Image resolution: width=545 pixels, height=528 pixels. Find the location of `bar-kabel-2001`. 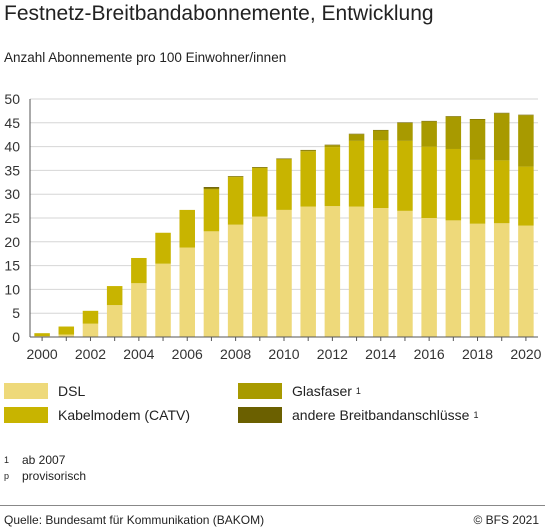

bar-kabel-2001 is located at coordinates (67, 331).